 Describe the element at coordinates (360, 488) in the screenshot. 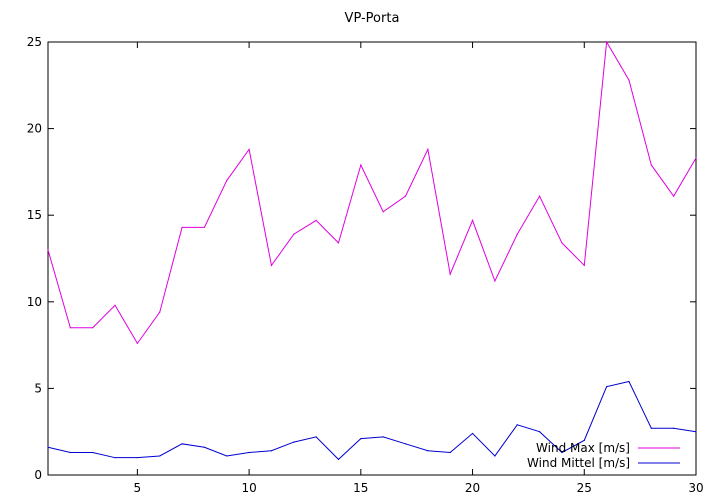

I see `x-tick-label: 15` at that location.